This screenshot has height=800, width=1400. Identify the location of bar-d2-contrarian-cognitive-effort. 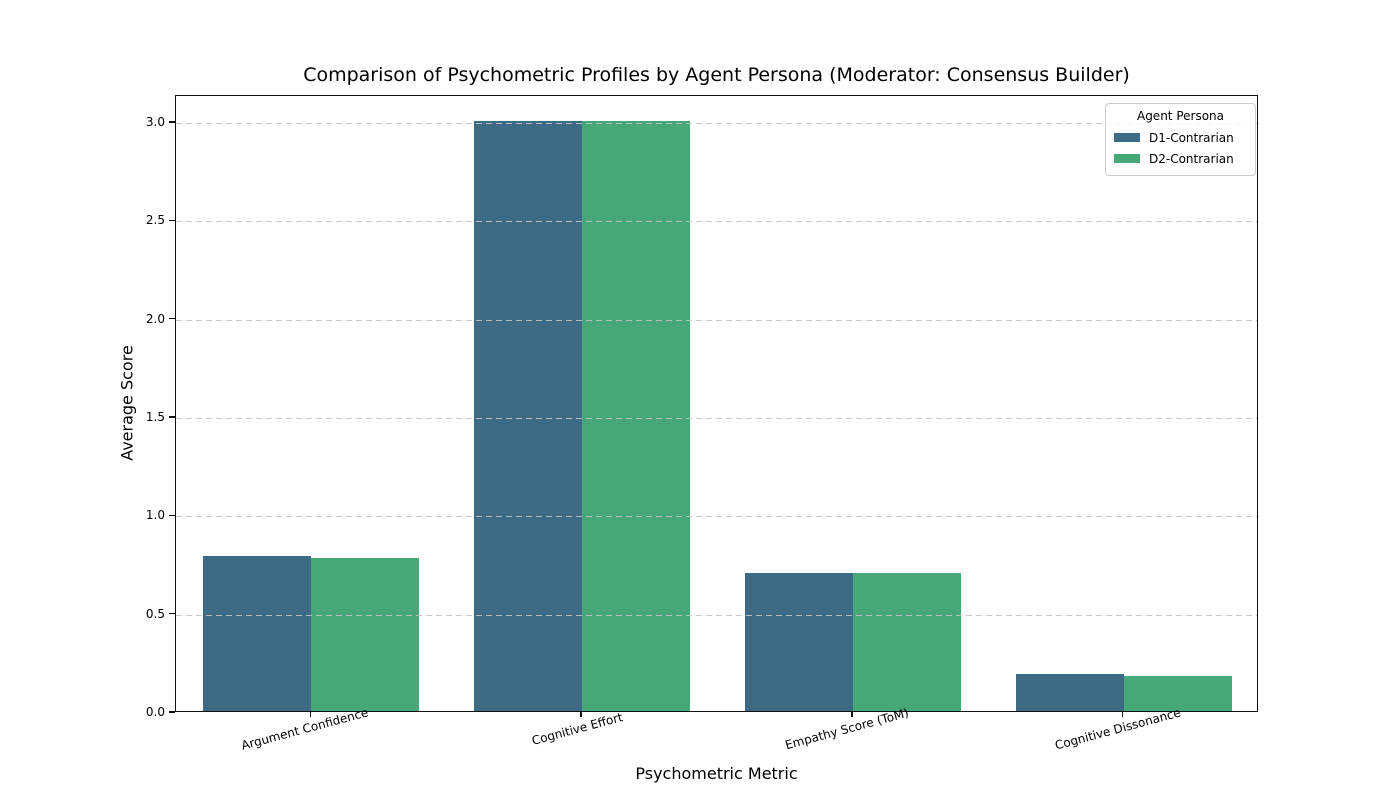
(636, 415).